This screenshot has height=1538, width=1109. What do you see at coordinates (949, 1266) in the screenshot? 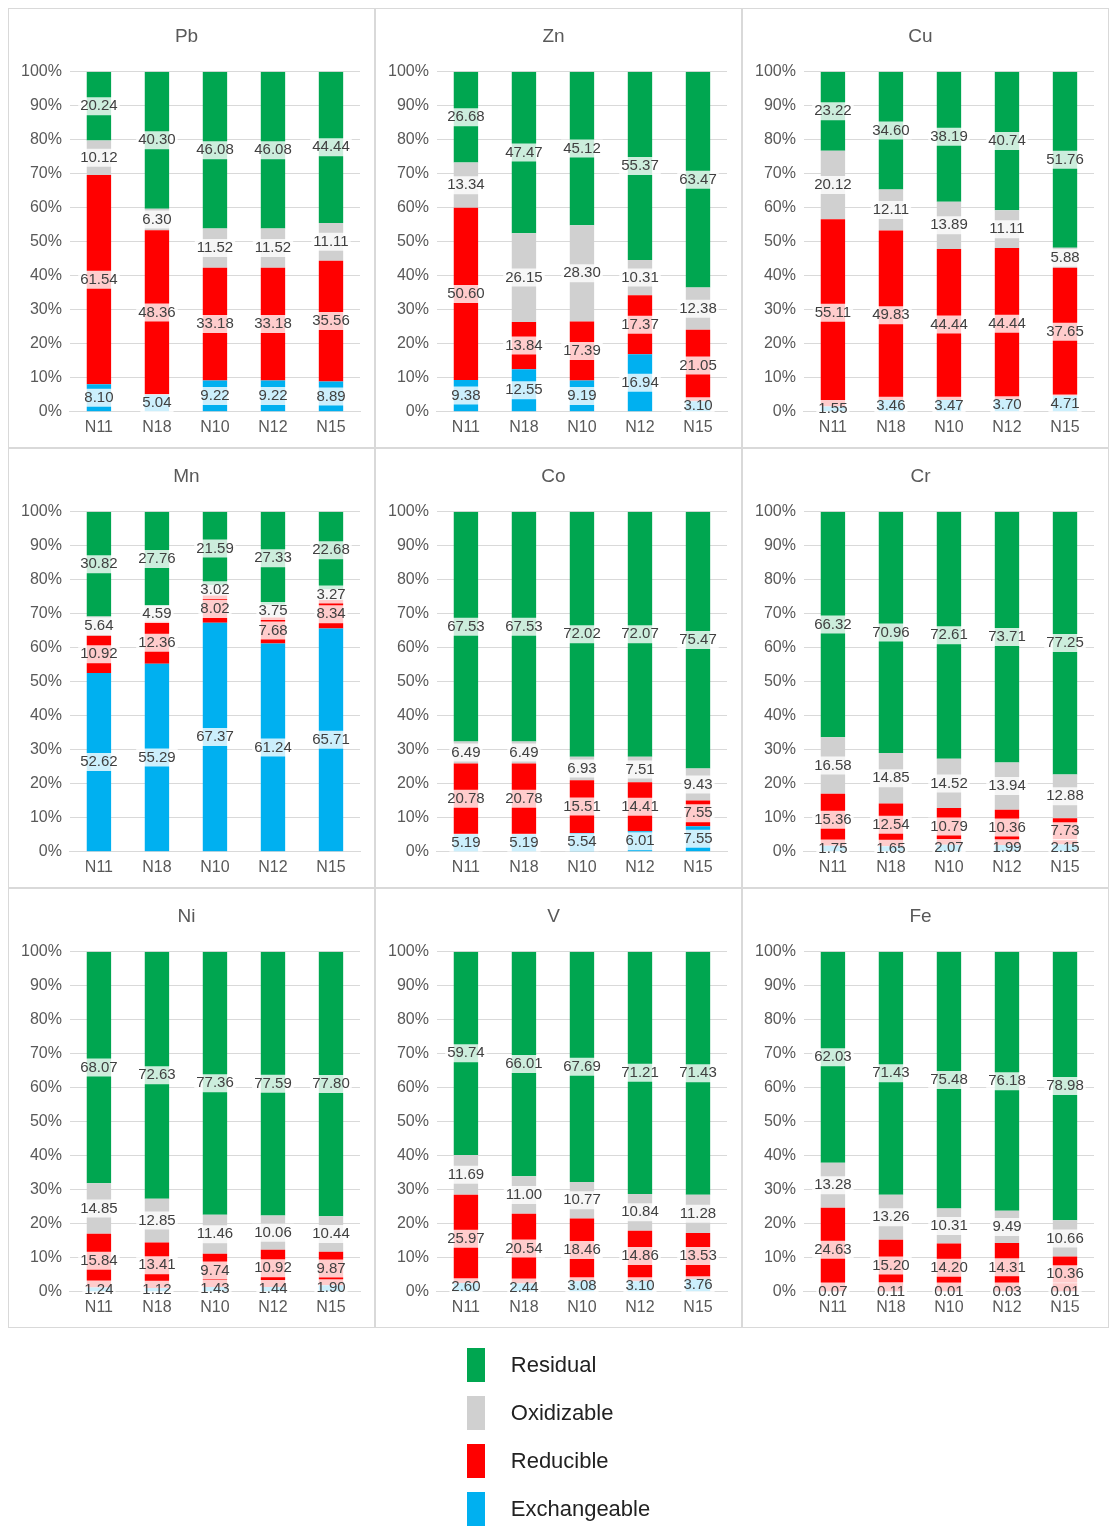
I see `data-label: 14.20` at bounding box center [949, 1266].